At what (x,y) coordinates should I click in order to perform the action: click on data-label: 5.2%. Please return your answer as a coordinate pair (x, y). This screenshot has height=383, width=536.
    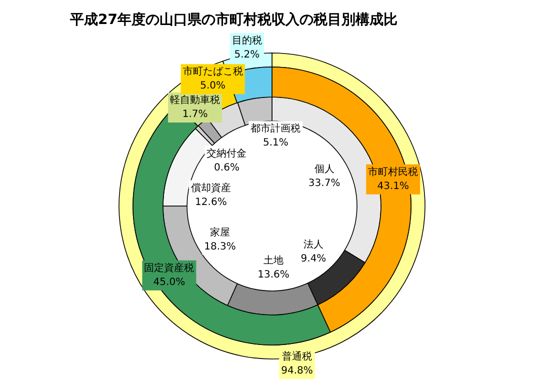
    Looking at the image, I should click on (247, 55).